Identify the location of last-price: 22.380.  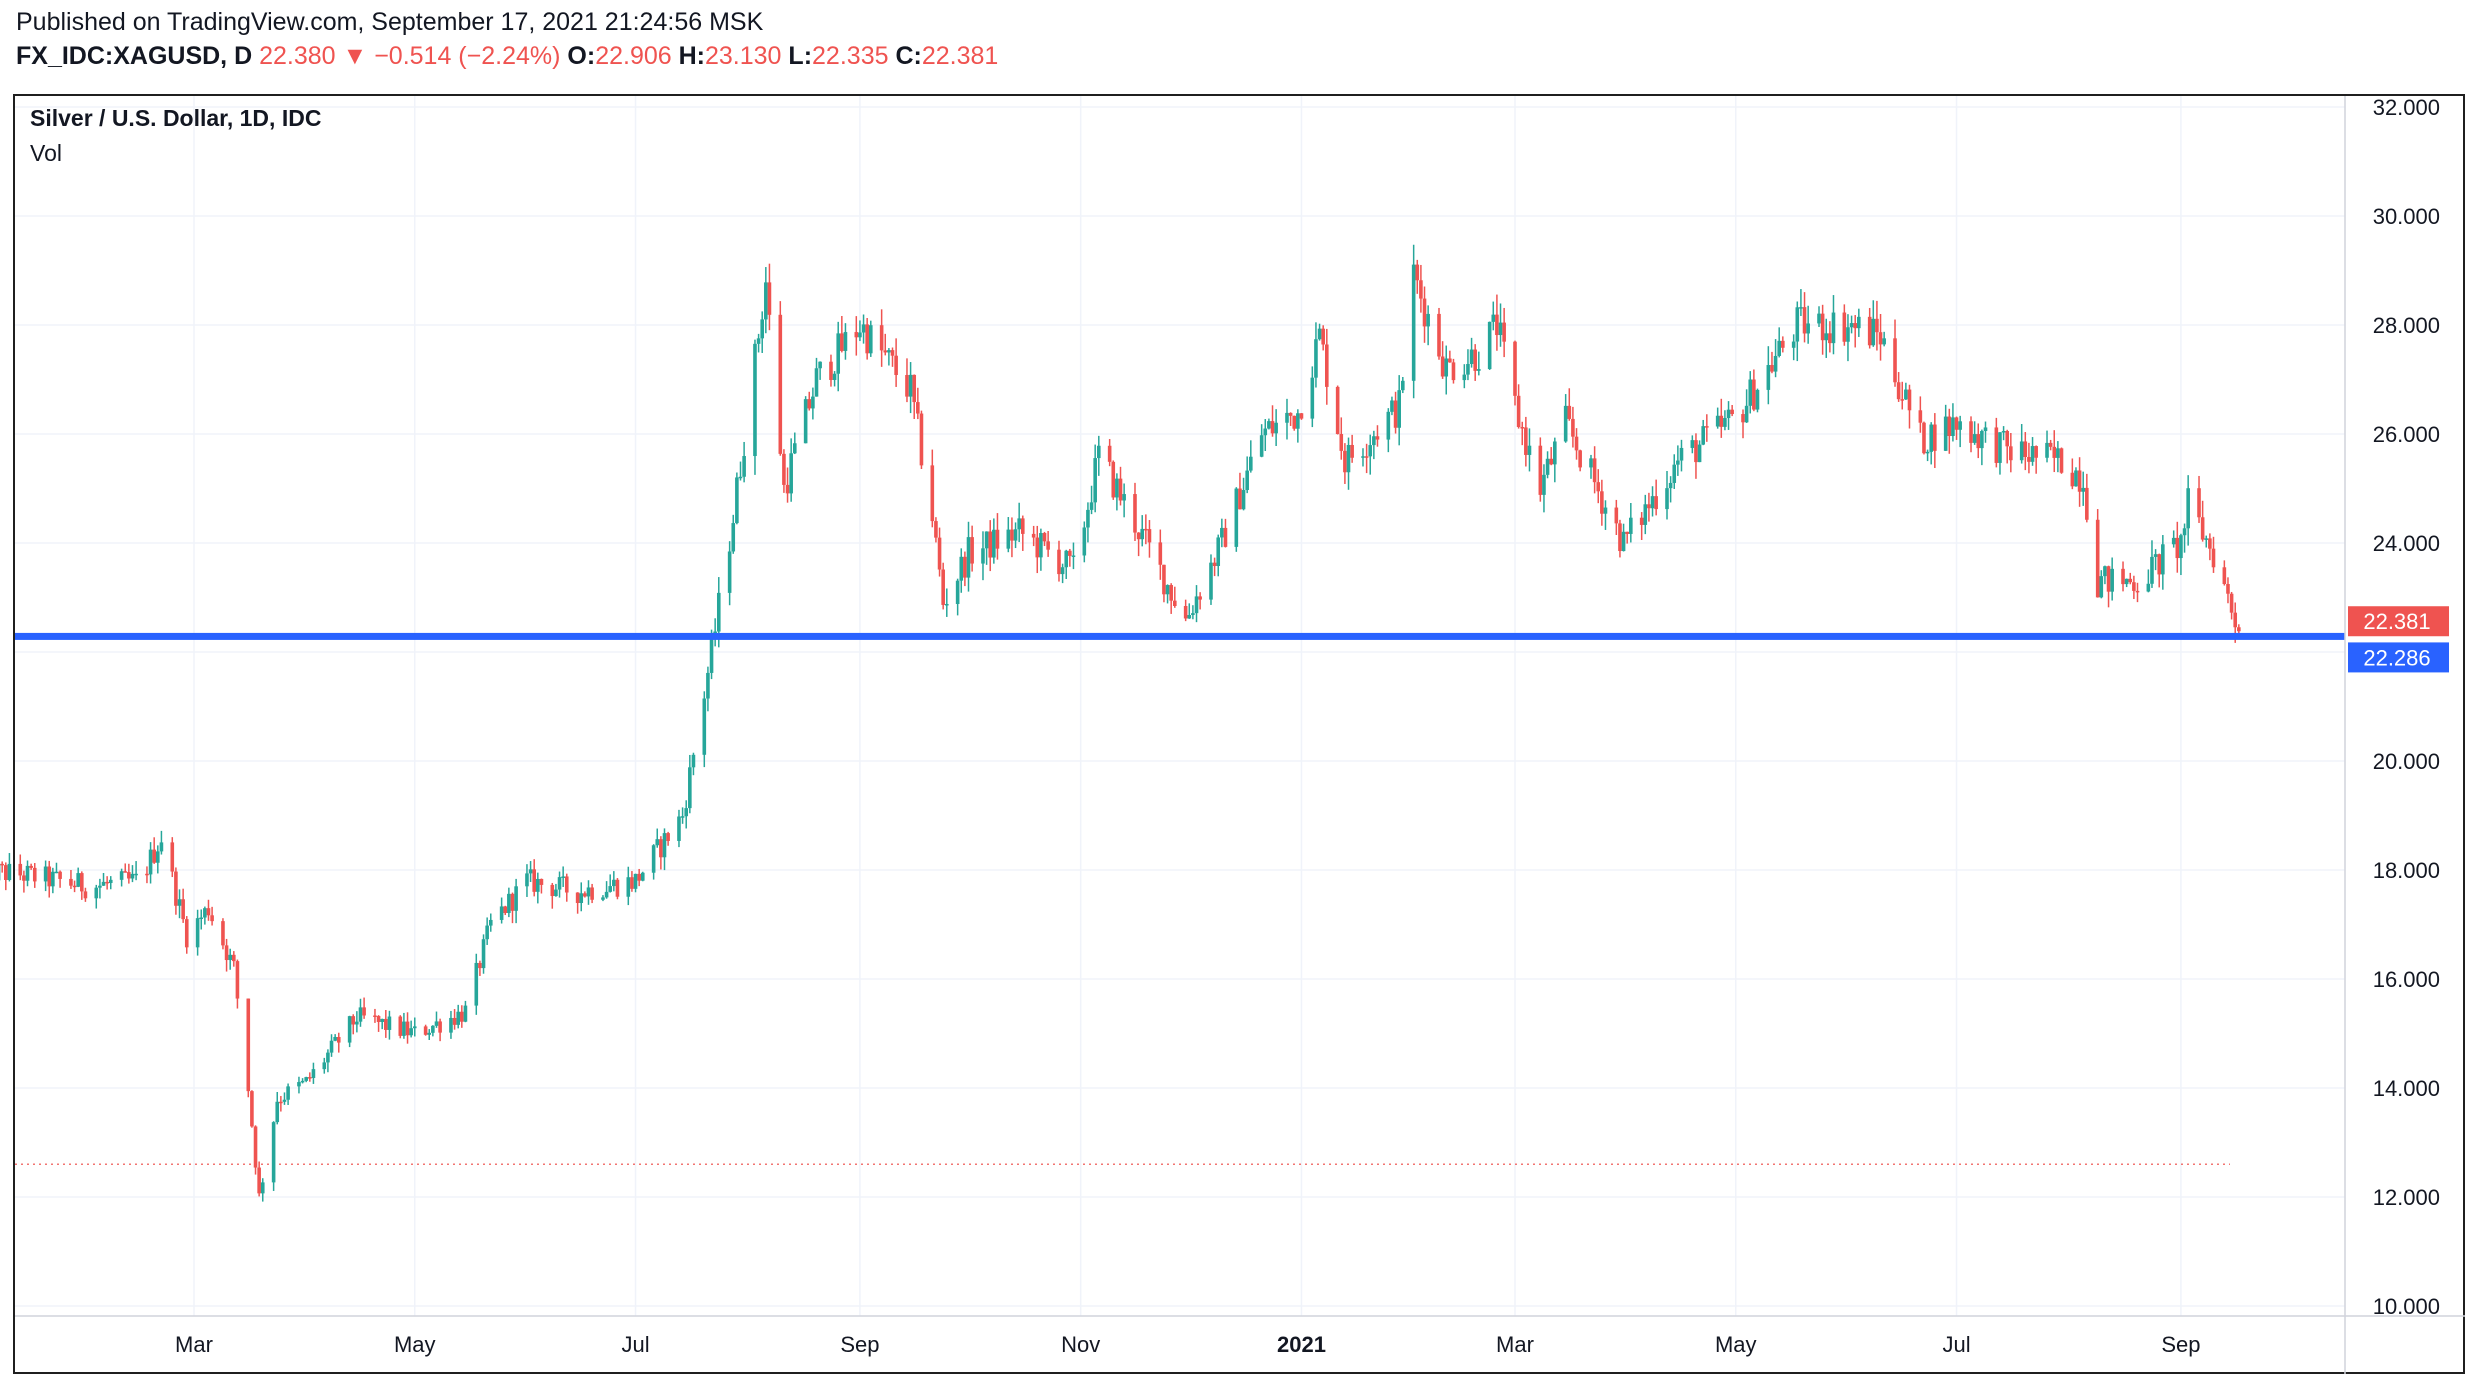
(297, 56).